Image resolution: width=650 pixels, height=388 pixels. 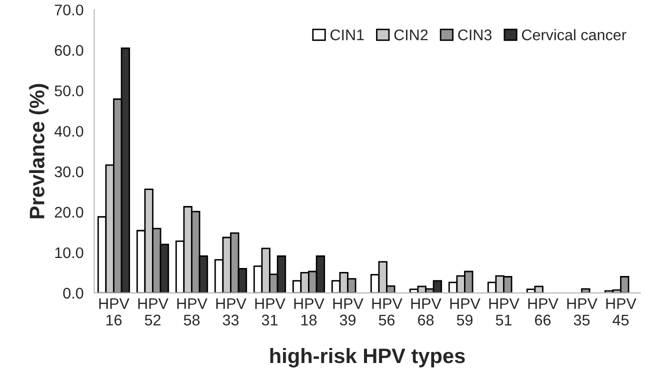 What do you see at coordinates (73, 293) in the screenshot?
I see `y-tick-label: 0.0` at bounding box center [73, 293].